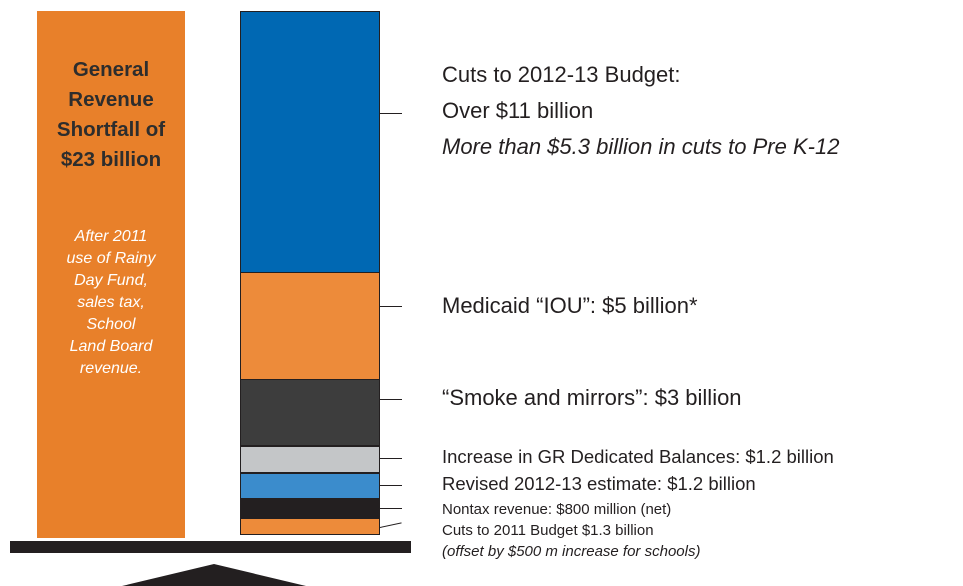 This screenshot has height=586, width=963. What do you see at coordinates (214, 575) in the screenshot?
I see `fulcrum-triangle` at bounding box center [214, 575].